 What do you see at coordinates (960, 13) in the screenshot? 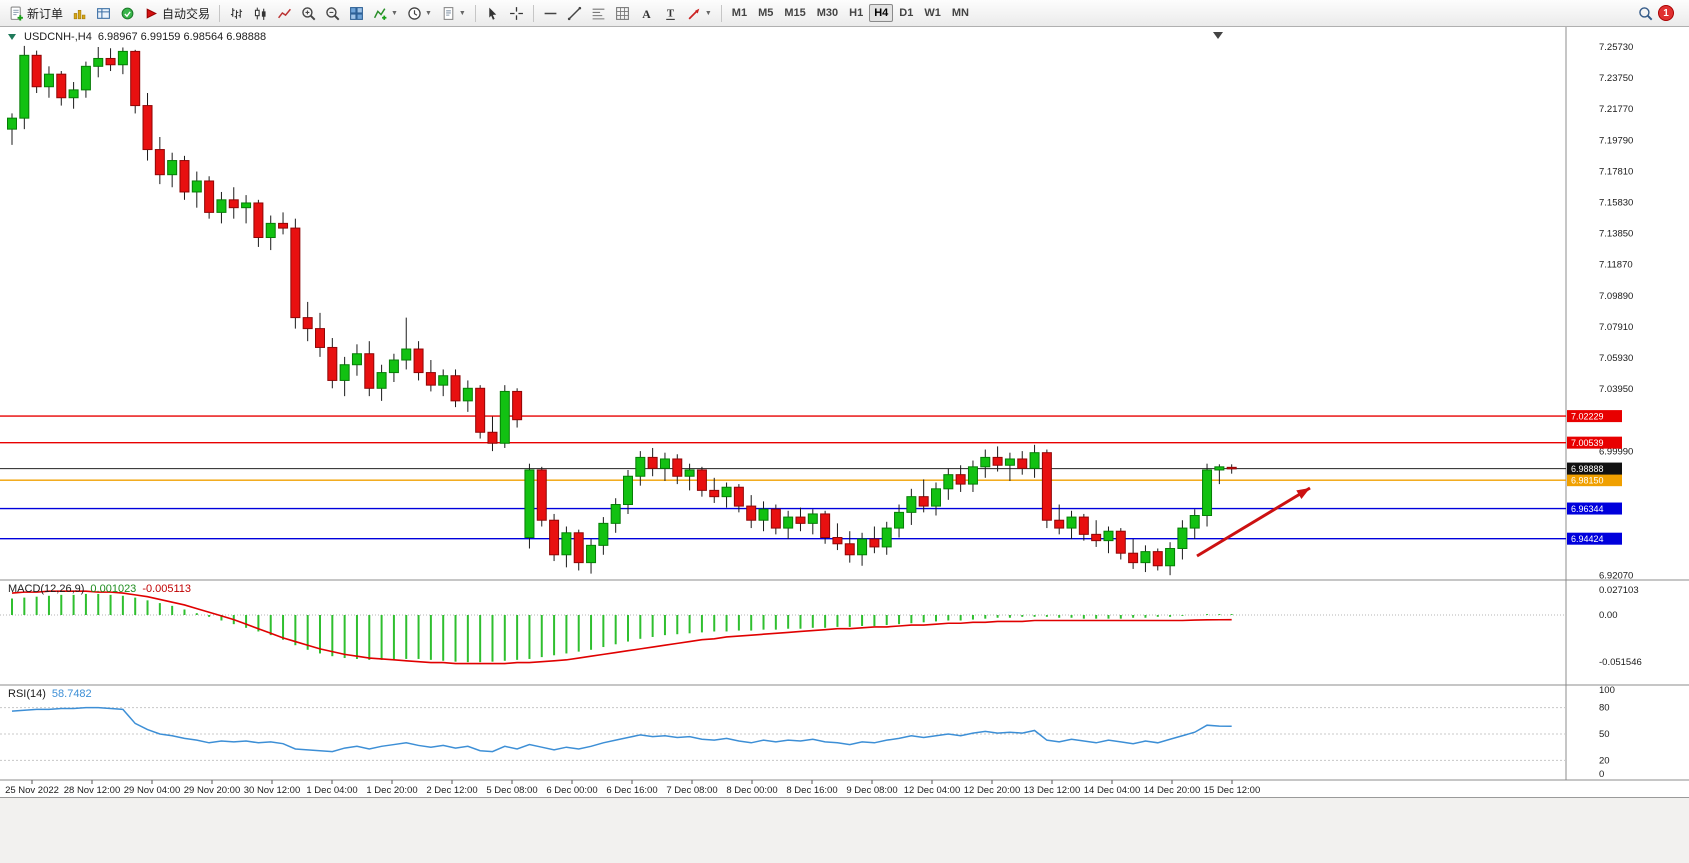
I see `timeframe-mn-button: MN` at bounding box center [960, 13].